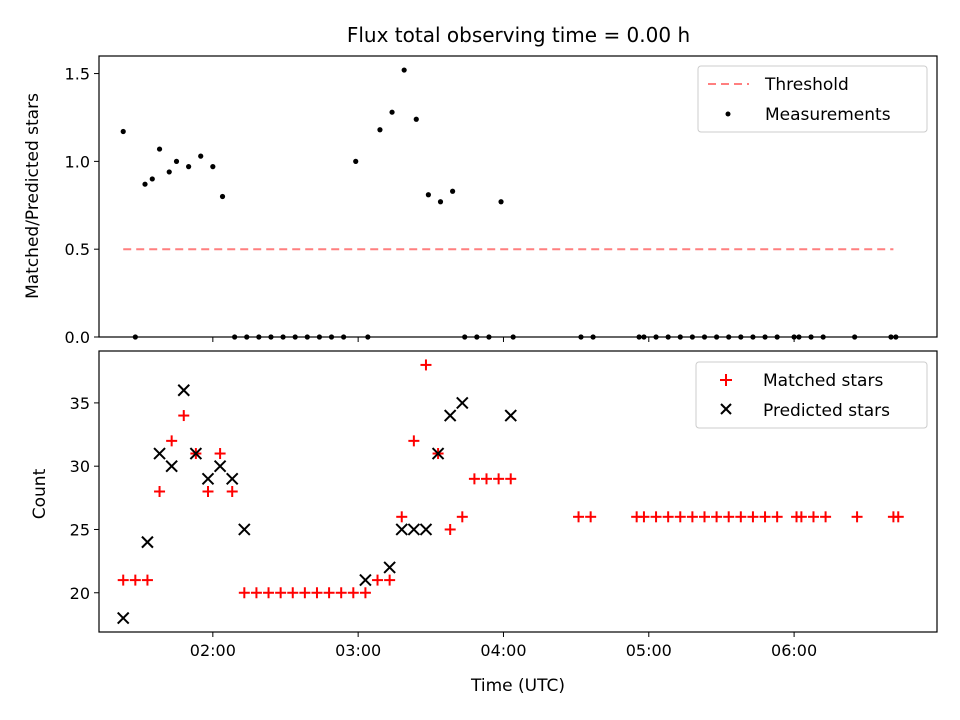  I want to click on threshold-legend-label: Threshold, so click(806, 85).